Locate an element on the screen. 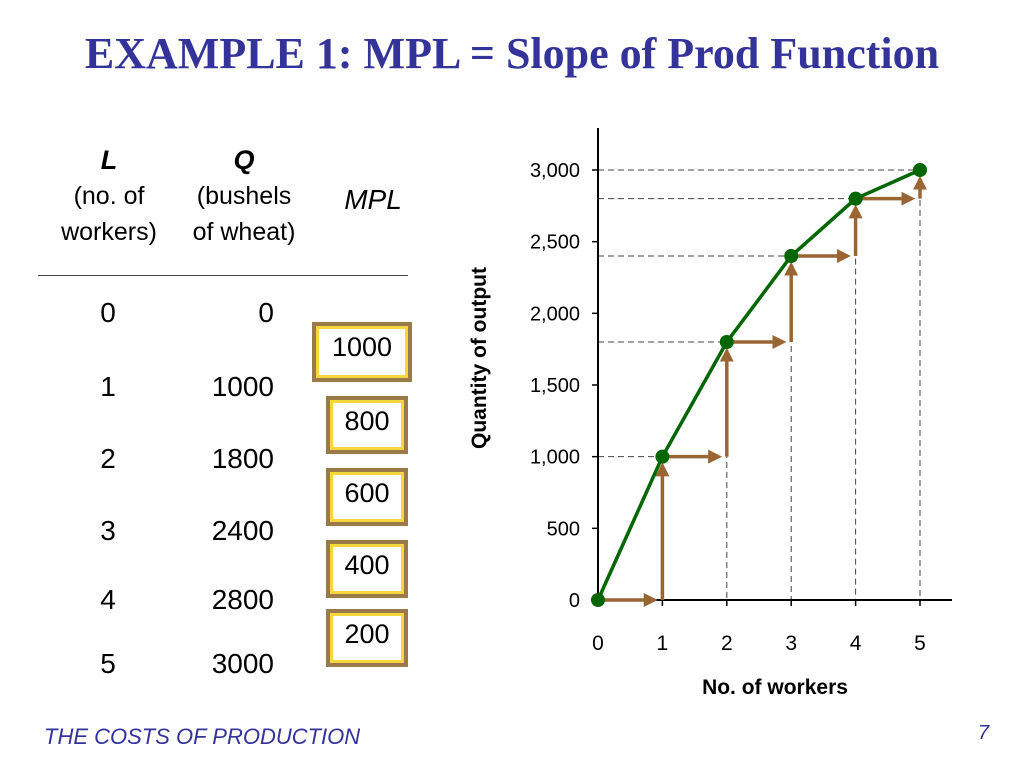  y-axis-label: Quantity of output is located at coordinates (479, 358).